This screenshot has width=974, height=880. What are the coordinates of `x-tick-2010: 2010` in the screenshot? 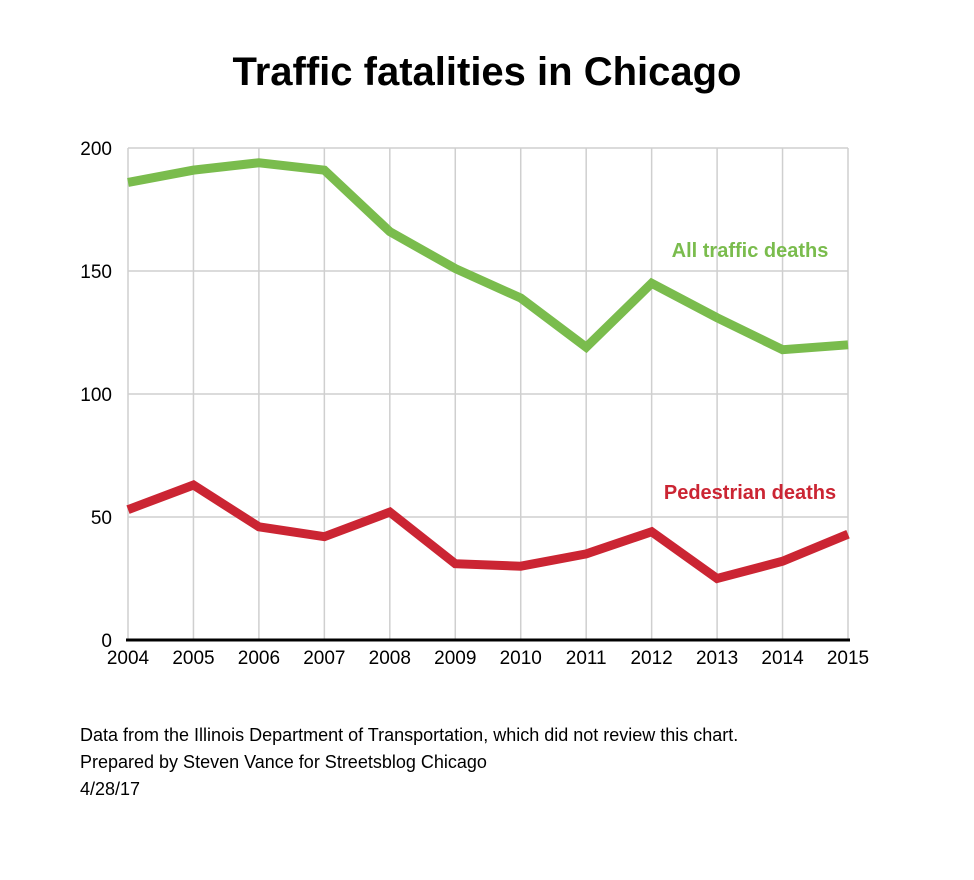 It's located at (521, 658).